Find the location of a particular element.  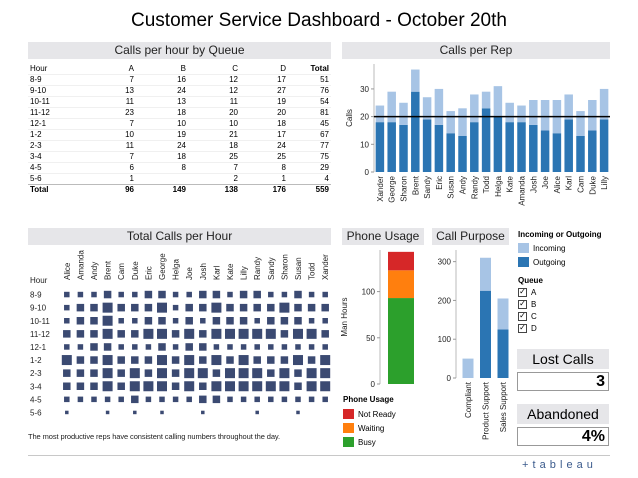

x-tick-label: Amanda is located at coordinates (522, 190).